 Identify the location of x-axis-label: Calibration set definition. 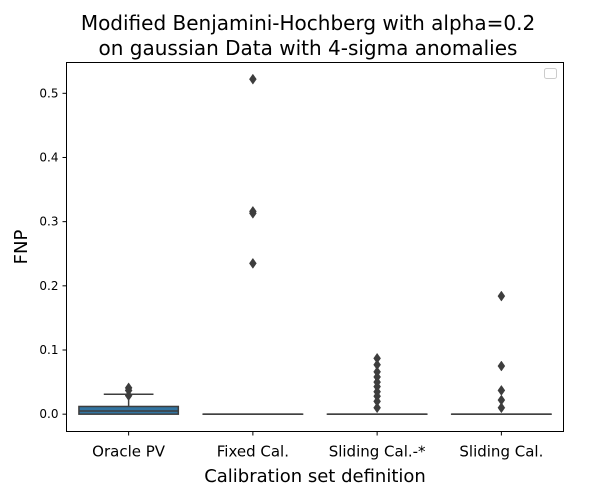
(315, 476).